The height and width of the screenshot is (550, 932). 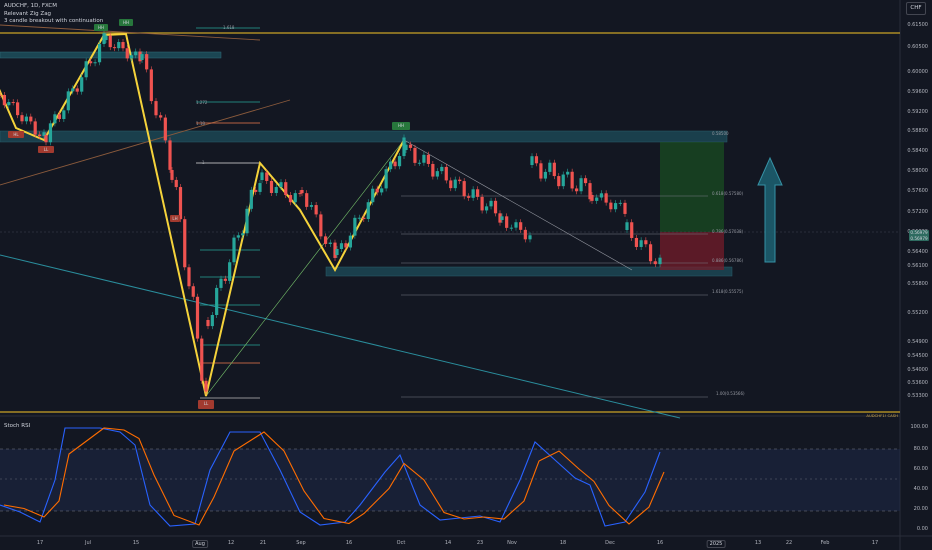 What do you see at coordinates (758, 543) in the screenshot?
I see `time-axis-label: 13` at bounding box center [758, 543].